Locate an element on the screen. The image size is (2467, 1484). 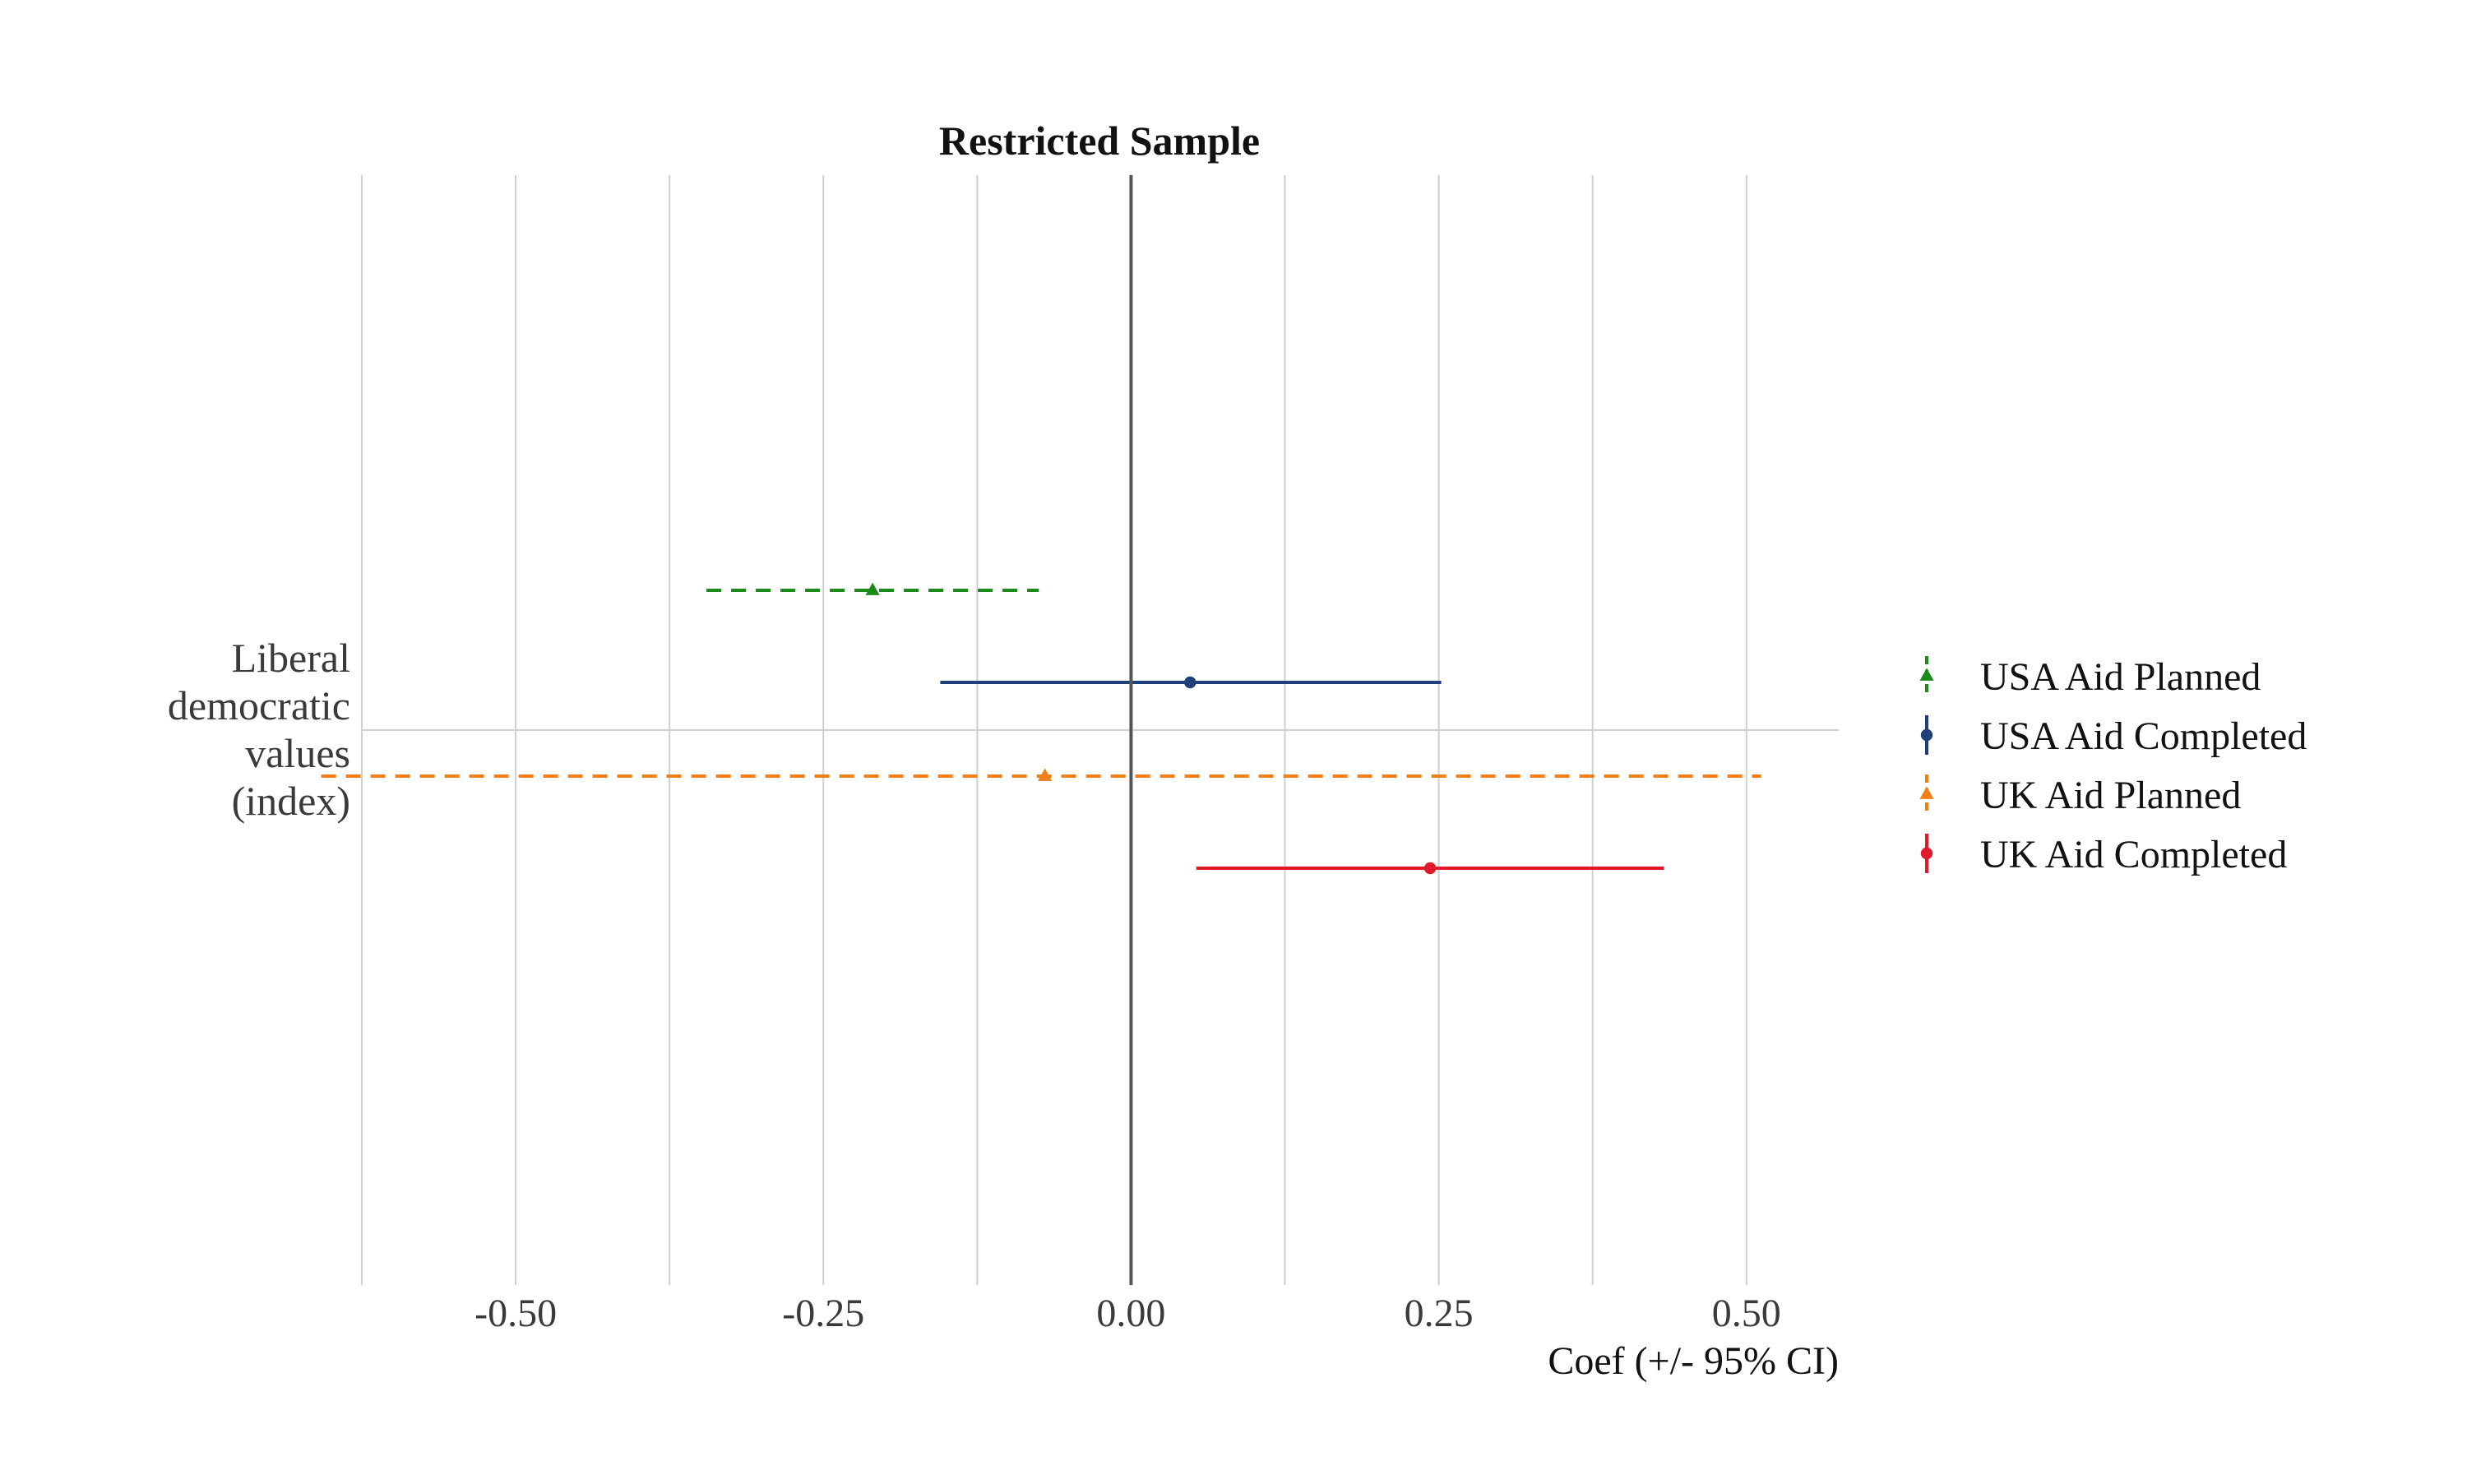
x-axis-title: Coef (+/- 95% CI) is located at coordinates (1694, 1361).